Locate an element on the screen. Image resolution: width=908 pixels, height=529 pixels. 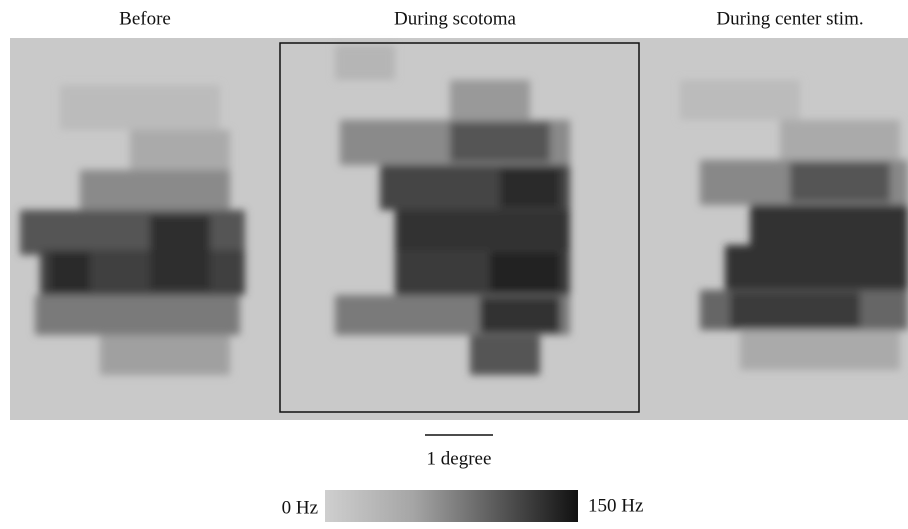
panel-title: During scotoma is located at coordinates (455, 18).